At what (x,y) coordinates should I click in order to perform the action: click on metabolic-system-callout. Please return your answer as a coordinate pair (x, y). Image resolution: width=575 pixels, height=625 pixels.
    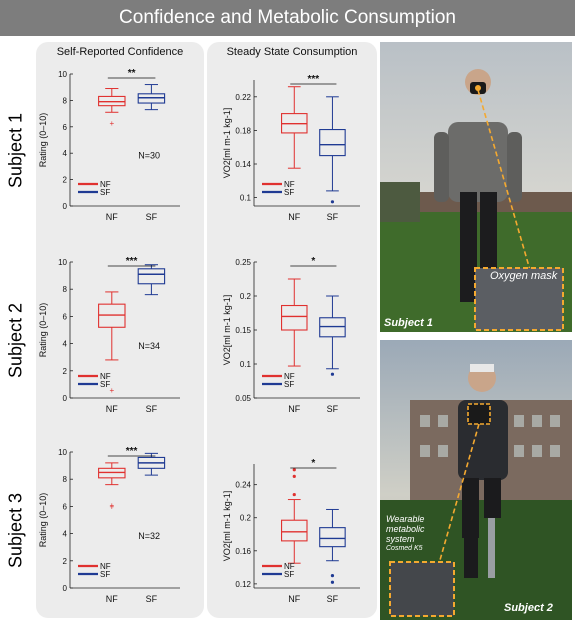
    Looking at the image, I should click on (422, 589).